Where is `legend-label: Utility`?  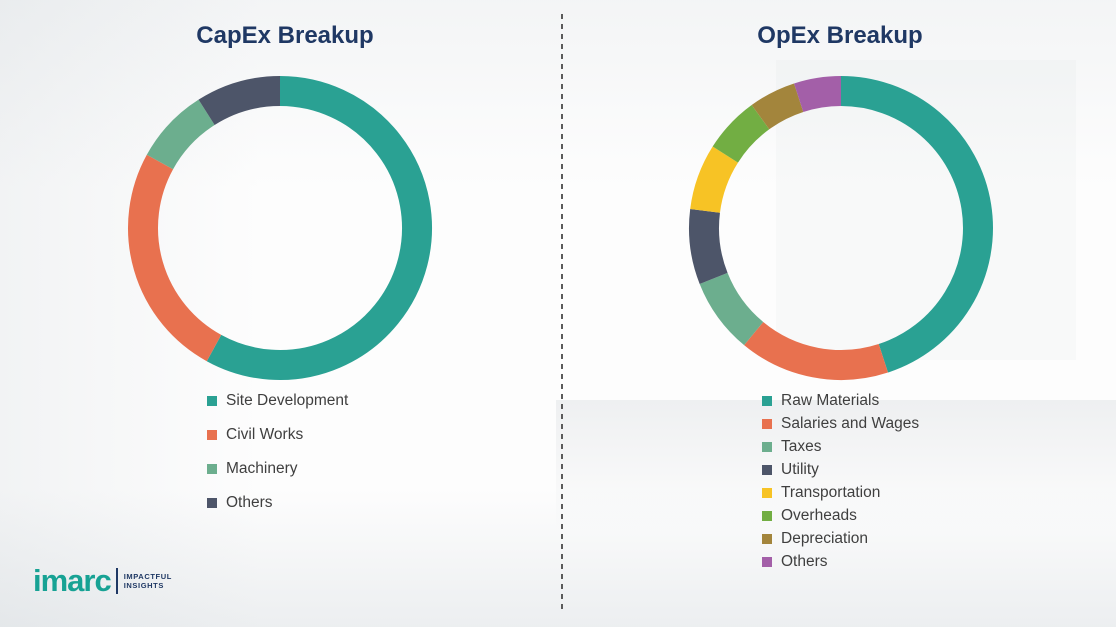 legend-label: Utility is located at coordinates (800, 469).